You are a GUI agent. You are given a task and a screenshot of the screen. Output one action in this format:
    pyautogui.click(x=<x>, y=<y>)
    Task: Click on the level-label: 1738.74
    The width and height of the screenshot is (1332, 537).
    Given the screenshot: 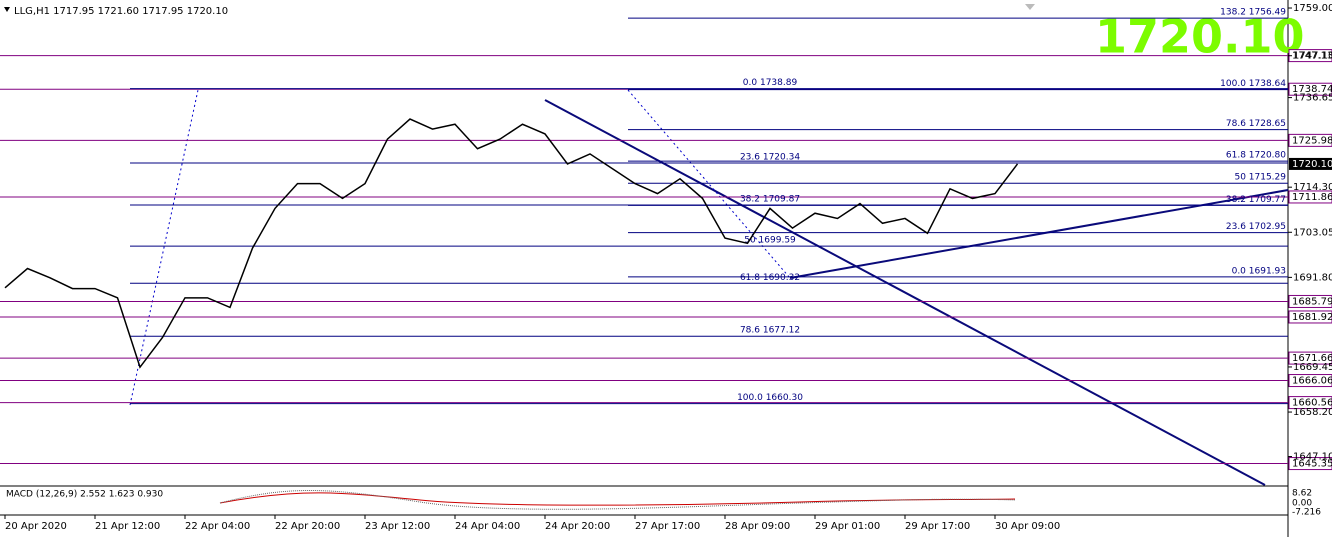 What is the action you would take?
    pyautogui.click(x=1312, y=89)
    